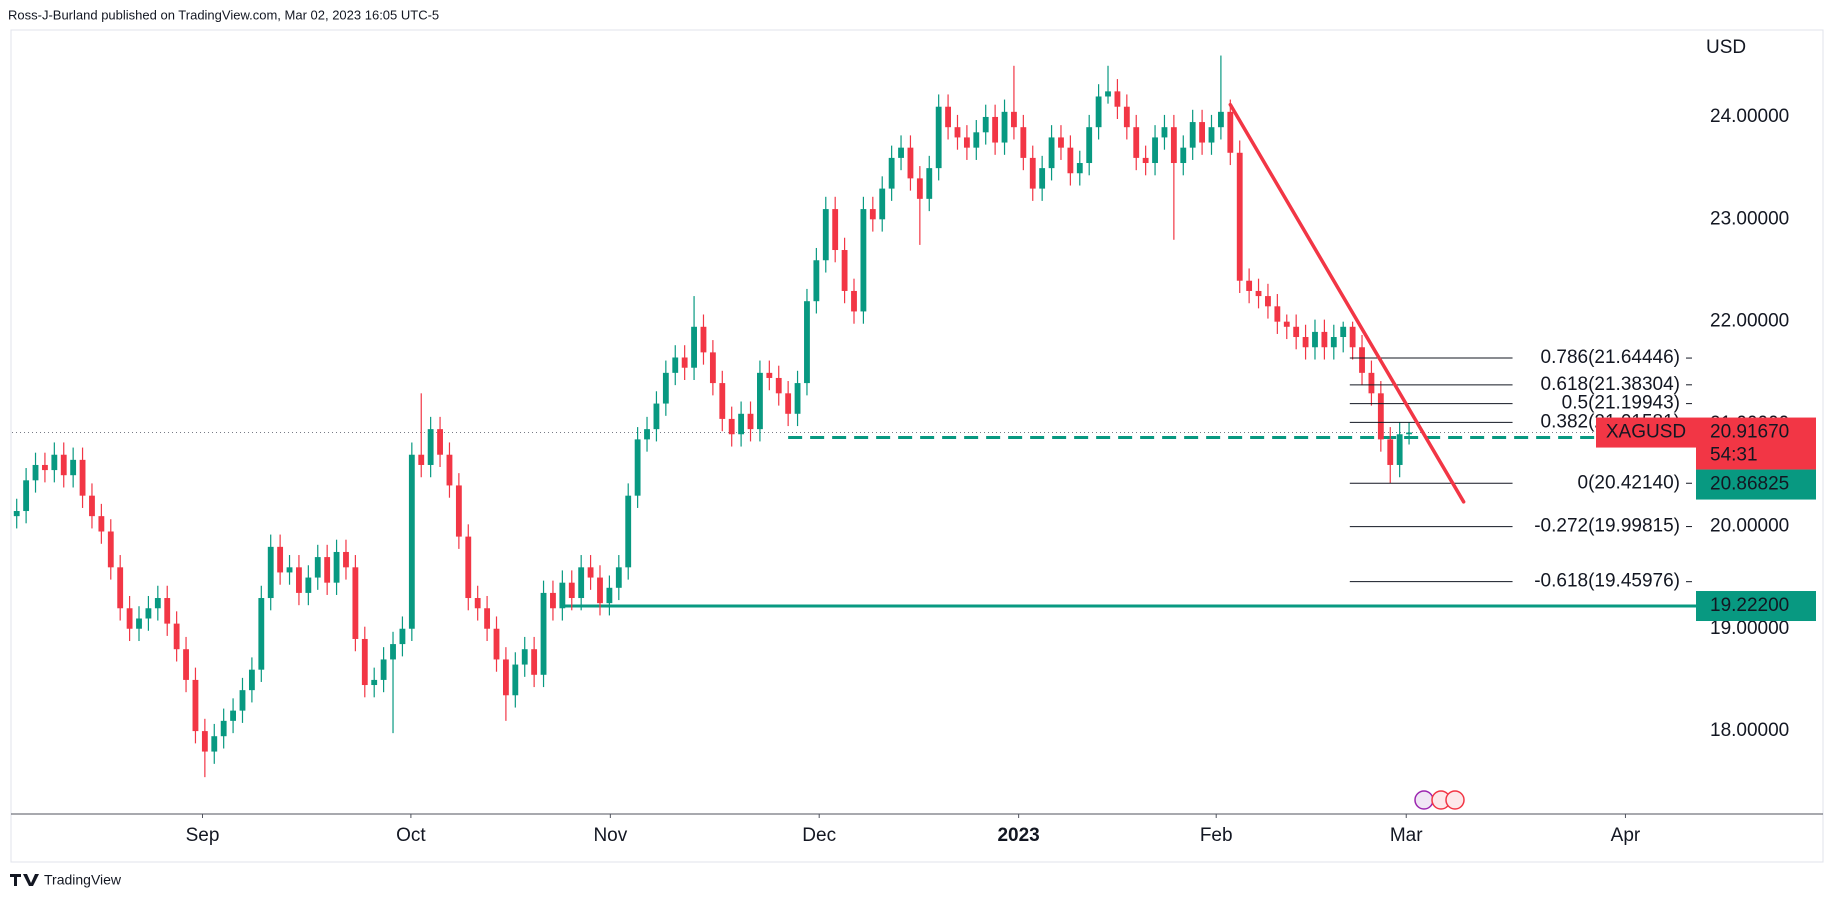 Image resolution: width=1824 pixels, height=902 pixels. What do you see at coordinates (1749, 605) in the screenshot?
I see `level-price-label: 19.22200` at bounding box center [1749, 605].